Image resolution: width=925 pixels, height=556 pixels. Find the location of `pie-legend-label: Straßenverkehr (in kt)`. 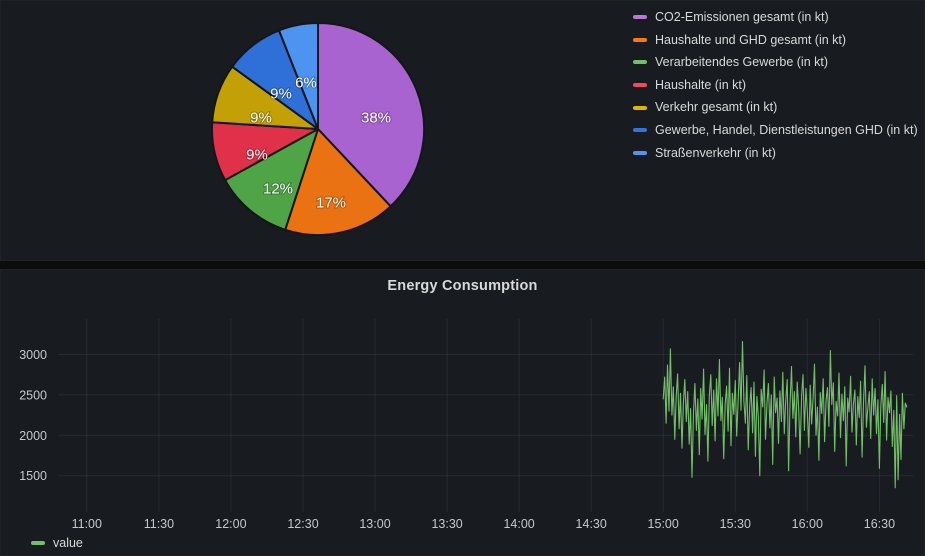

pie-legend-label: Straßenverkehr (in kt) is located at coordinates (715, 152).